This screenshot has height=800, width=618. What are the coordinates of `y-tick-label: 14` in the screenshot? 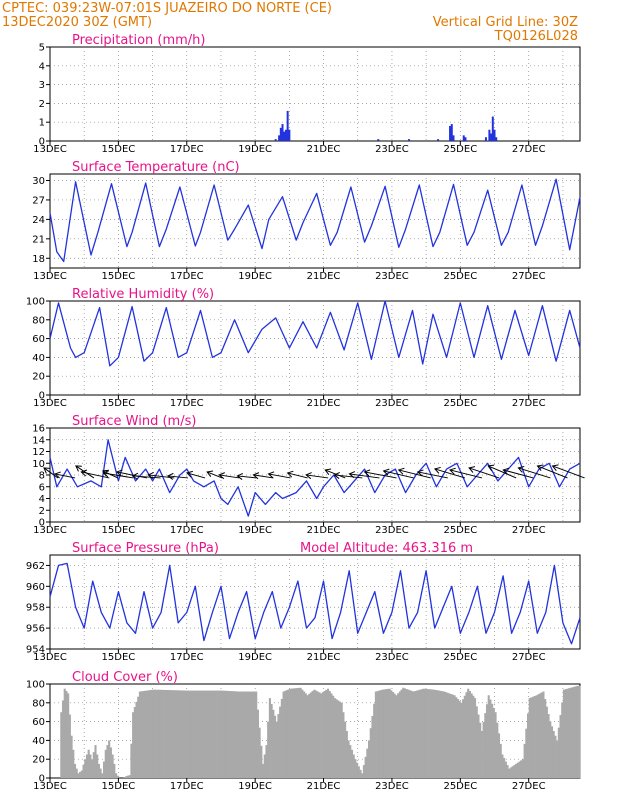 It's located at (38, 440).